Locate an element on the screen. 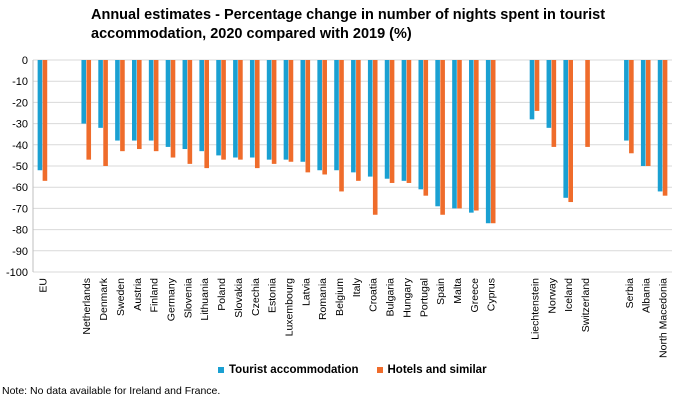  bar-tourist-norway is located at coordinates (549, 94).